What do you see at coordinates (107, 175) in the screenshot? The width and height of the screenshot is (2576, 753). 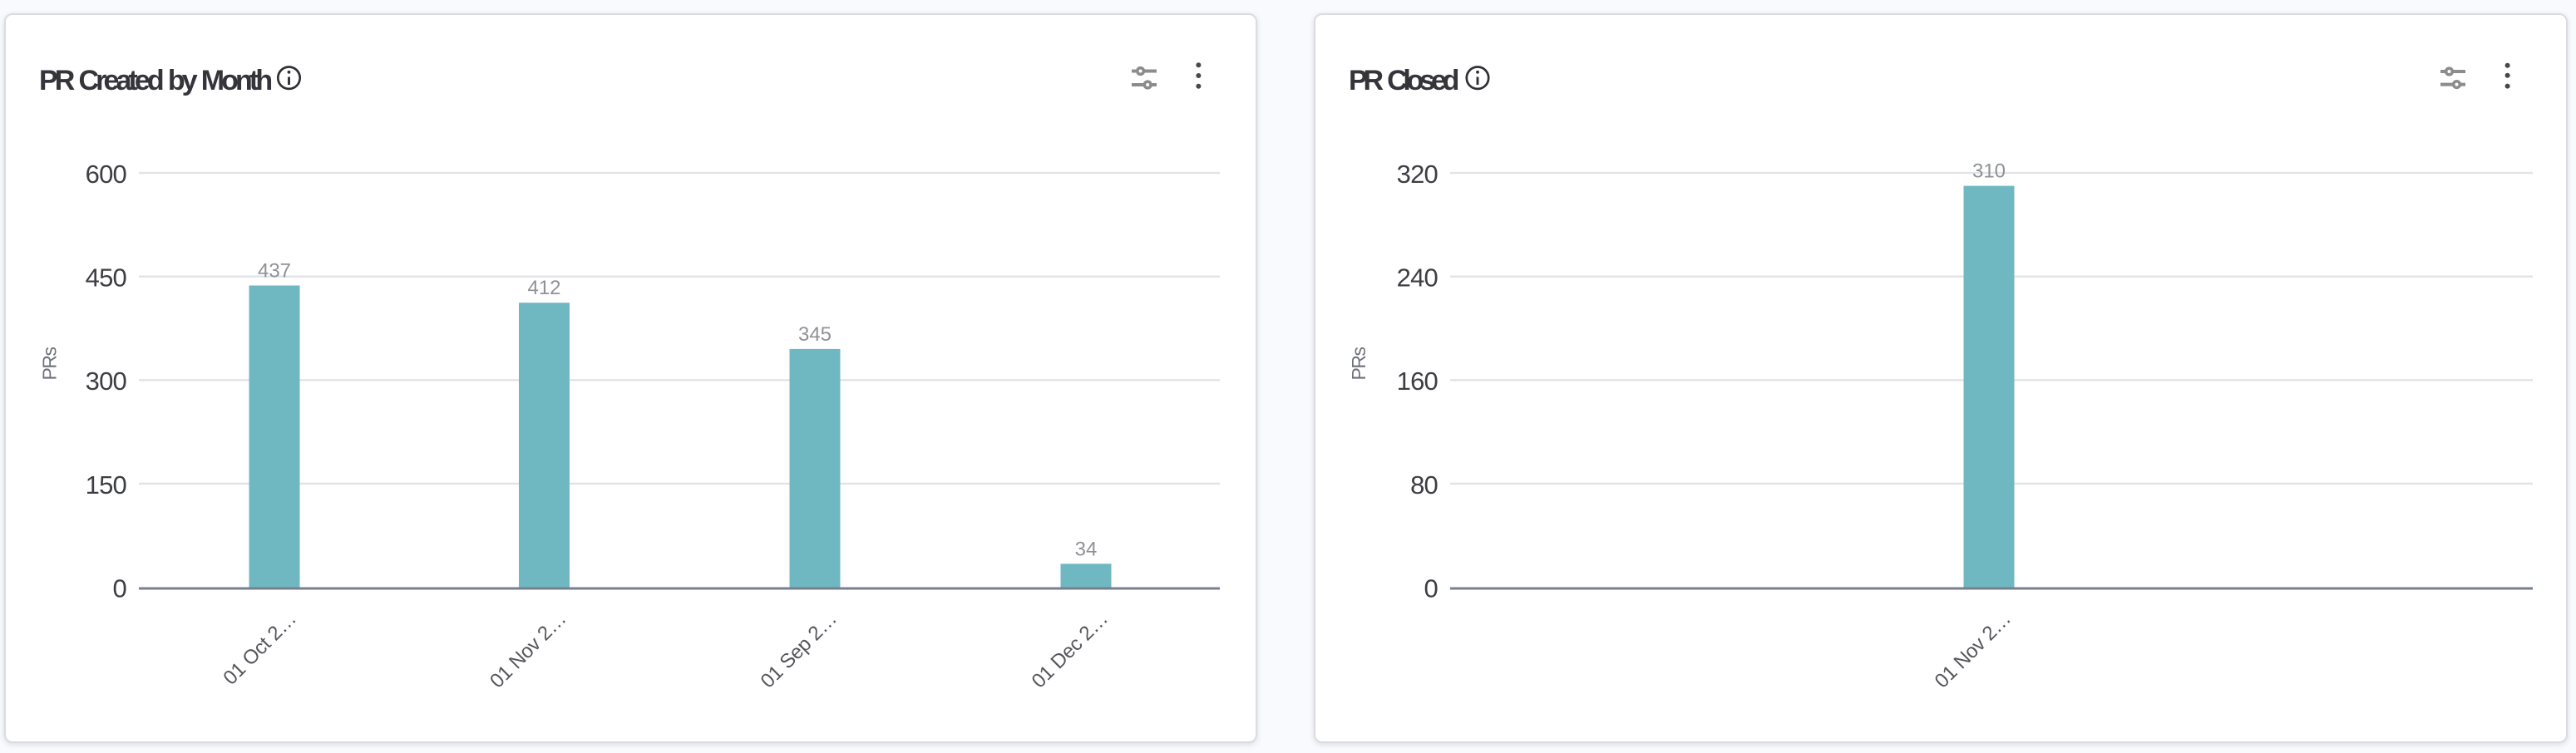 I see `svg-text: 600` at bounding box center [107, 175].